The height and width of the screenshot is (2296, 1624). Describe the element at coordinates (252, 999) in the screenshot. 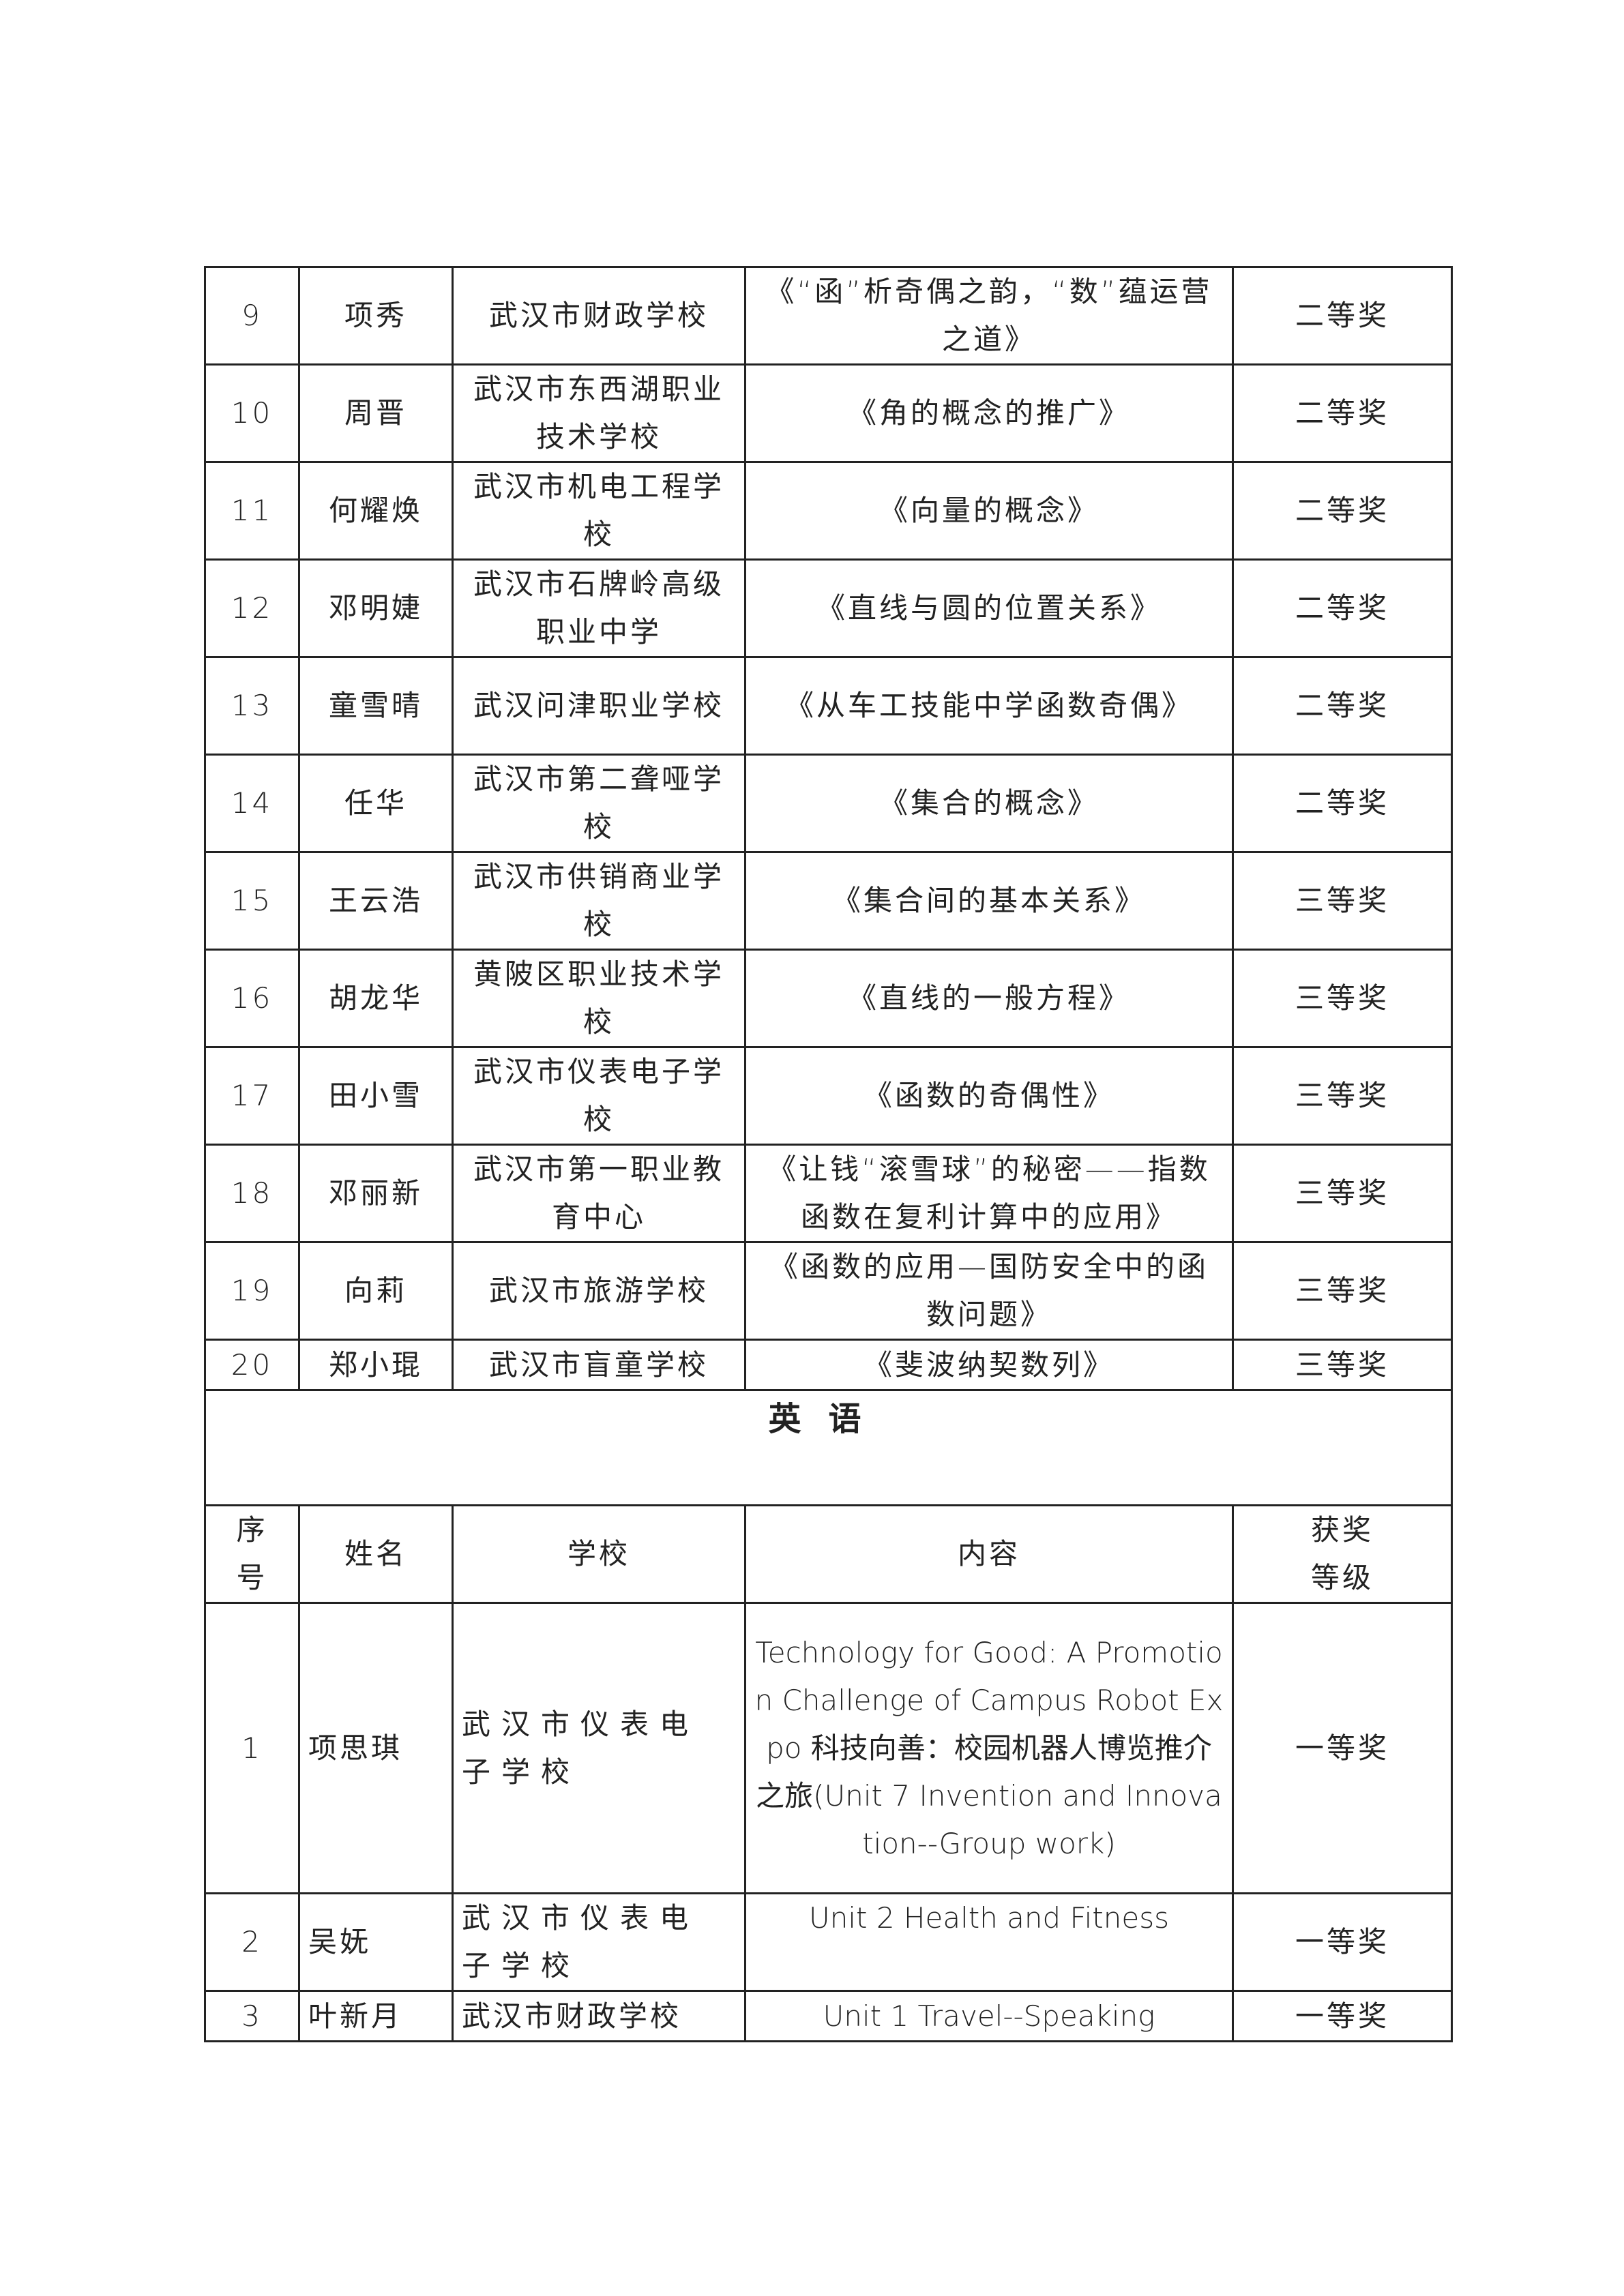

I see `cell-no: 16` at that location.